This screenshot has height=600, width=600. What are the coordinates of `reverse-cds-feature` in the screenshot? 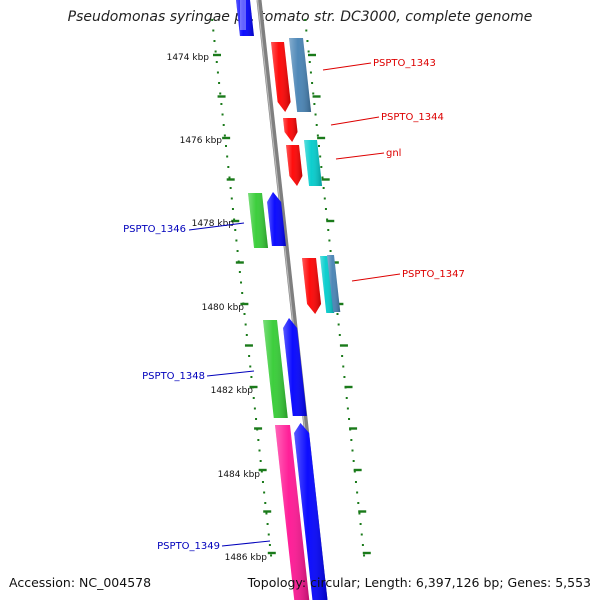 It's located at (245, 18).